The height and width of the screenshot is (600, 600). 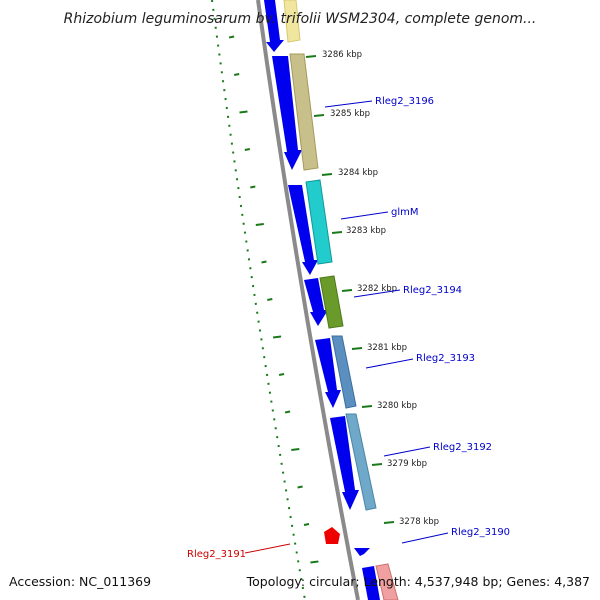 What do you see at coordinates (432, 290) in the screenshot?
I see `gene-label-rleg2-3194: Rleg2_3194` at bounding box center [432, 290].